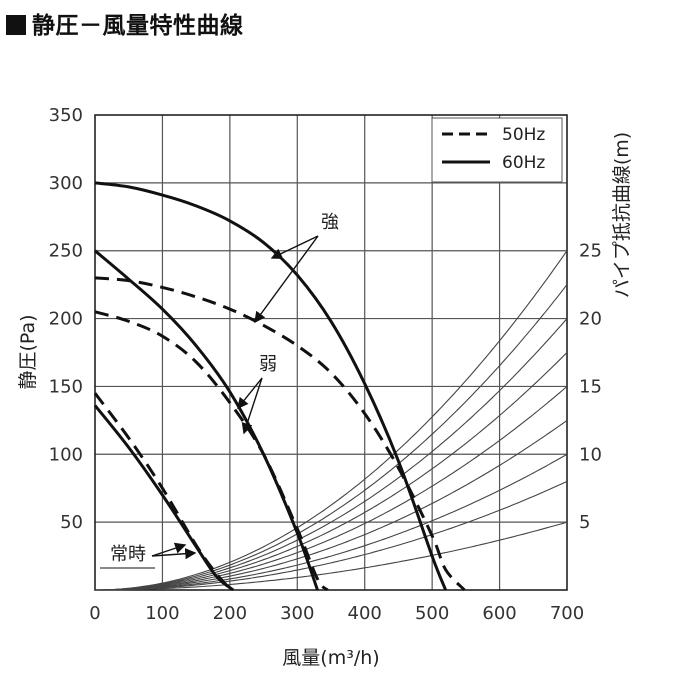 Image resolution: width=700 pixels, height=700 pixels. Describe the element at coordinates (66, 115) in the screenshot. I see `y-tick-label: 350` at that location.